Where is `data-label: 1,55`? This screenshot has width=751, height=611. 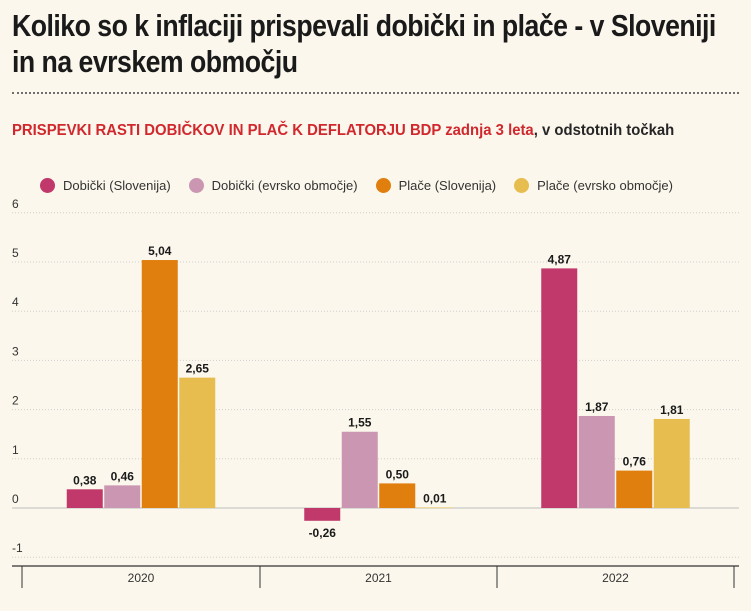
data-label: 1,55 is located at coordinates (360, 423).